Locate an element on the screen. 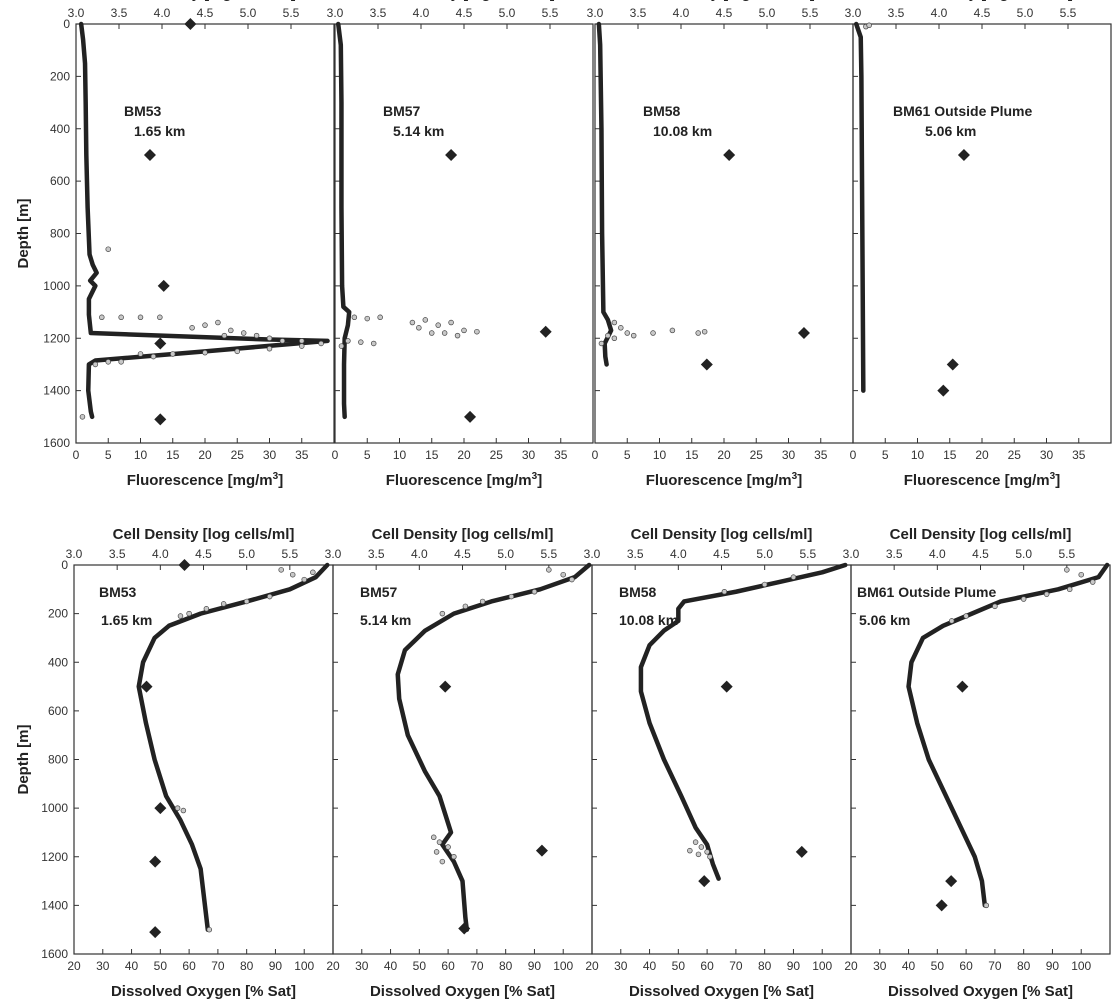  y-tick-label: 600 is located at coordinates (60, 181).